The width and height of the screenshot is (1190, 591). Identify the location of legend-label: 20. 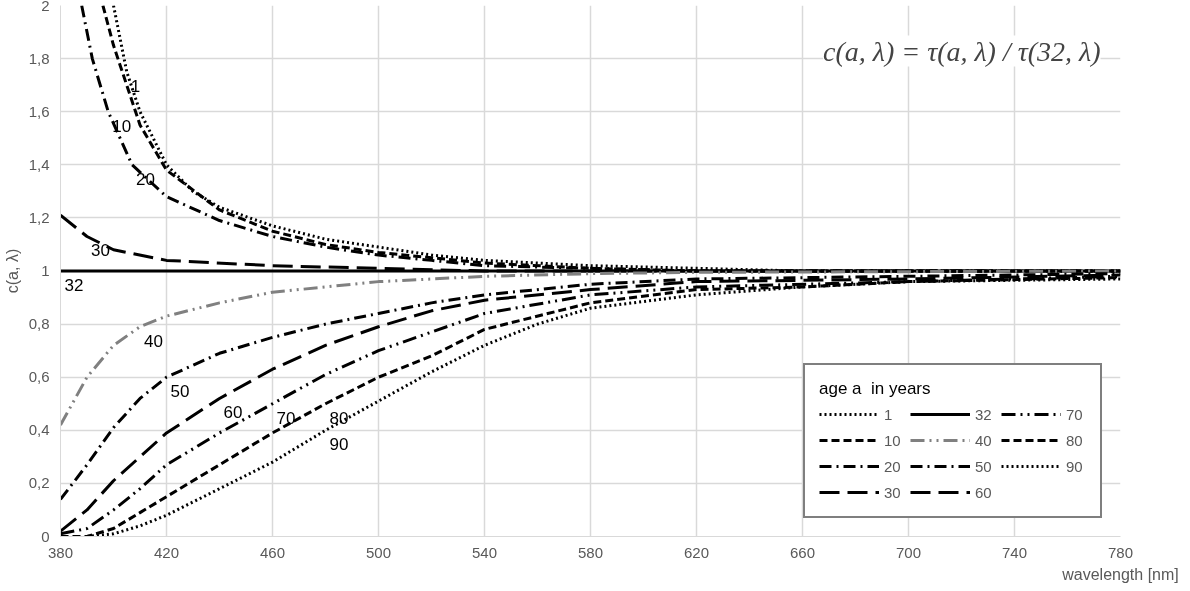
(893, 466).